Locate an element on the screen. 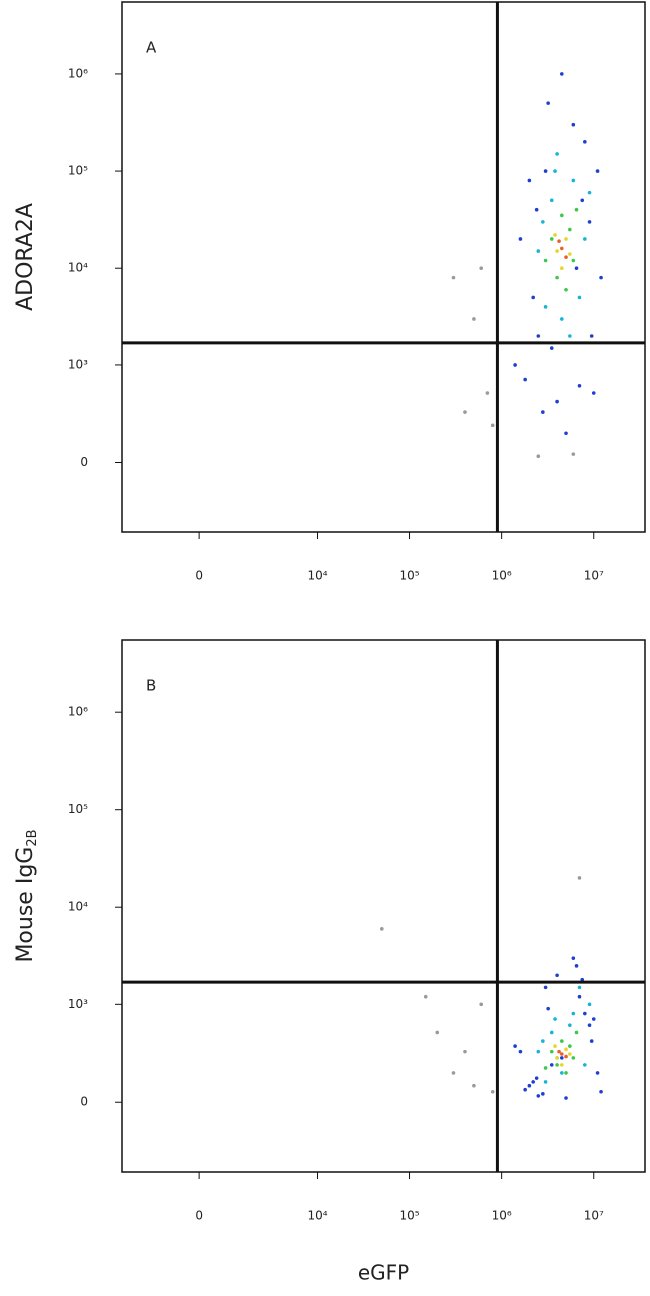  y-axis-title-main: ADORA2A is located at coordinates (25, 257).